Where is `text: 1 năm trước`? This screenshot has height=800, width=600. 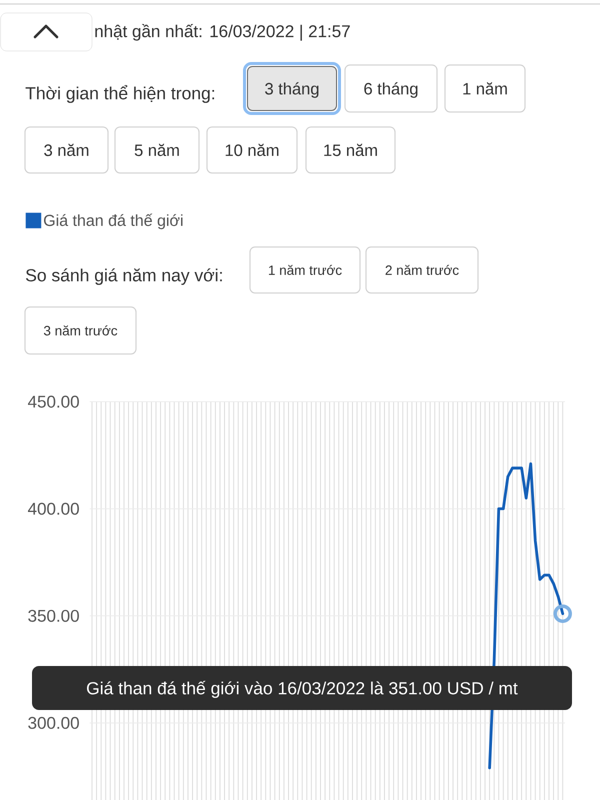
text: 1 năm trước is located at coordinates (305, 269).